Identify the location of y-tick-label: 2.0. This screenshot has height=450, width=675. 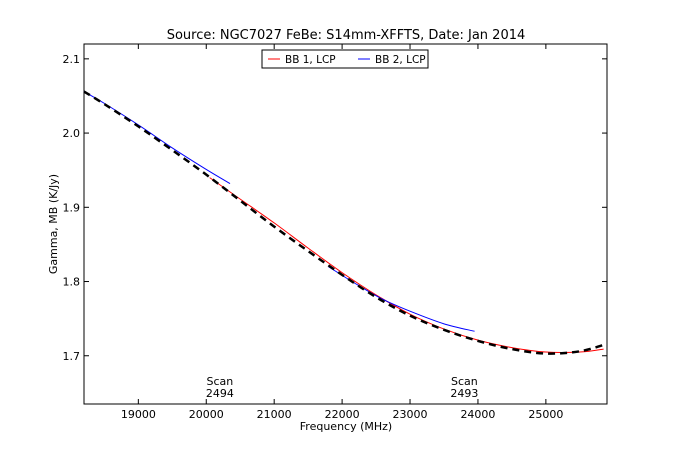
(72, 133).